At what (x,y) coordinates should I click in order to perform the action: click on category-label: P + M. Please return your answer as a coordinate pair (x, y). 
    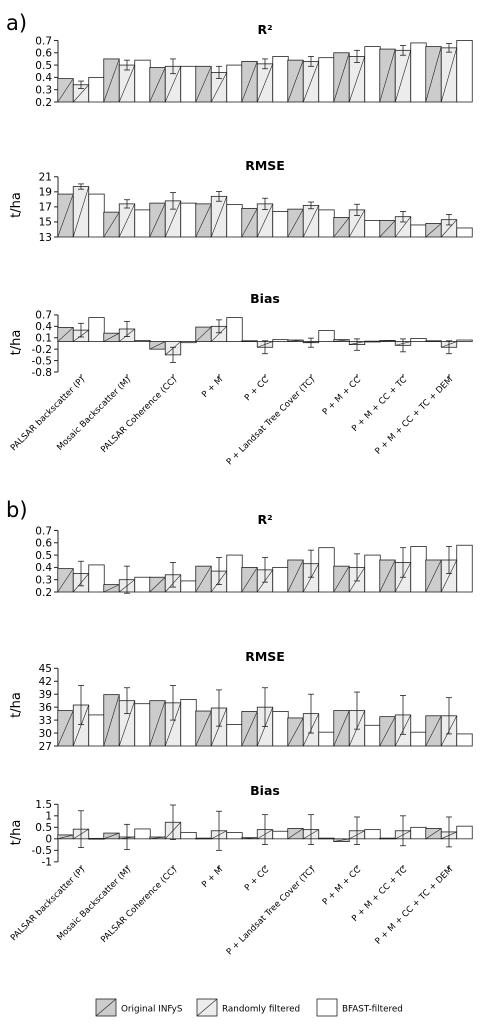
    Looking at the image, I should click on (212, 877).